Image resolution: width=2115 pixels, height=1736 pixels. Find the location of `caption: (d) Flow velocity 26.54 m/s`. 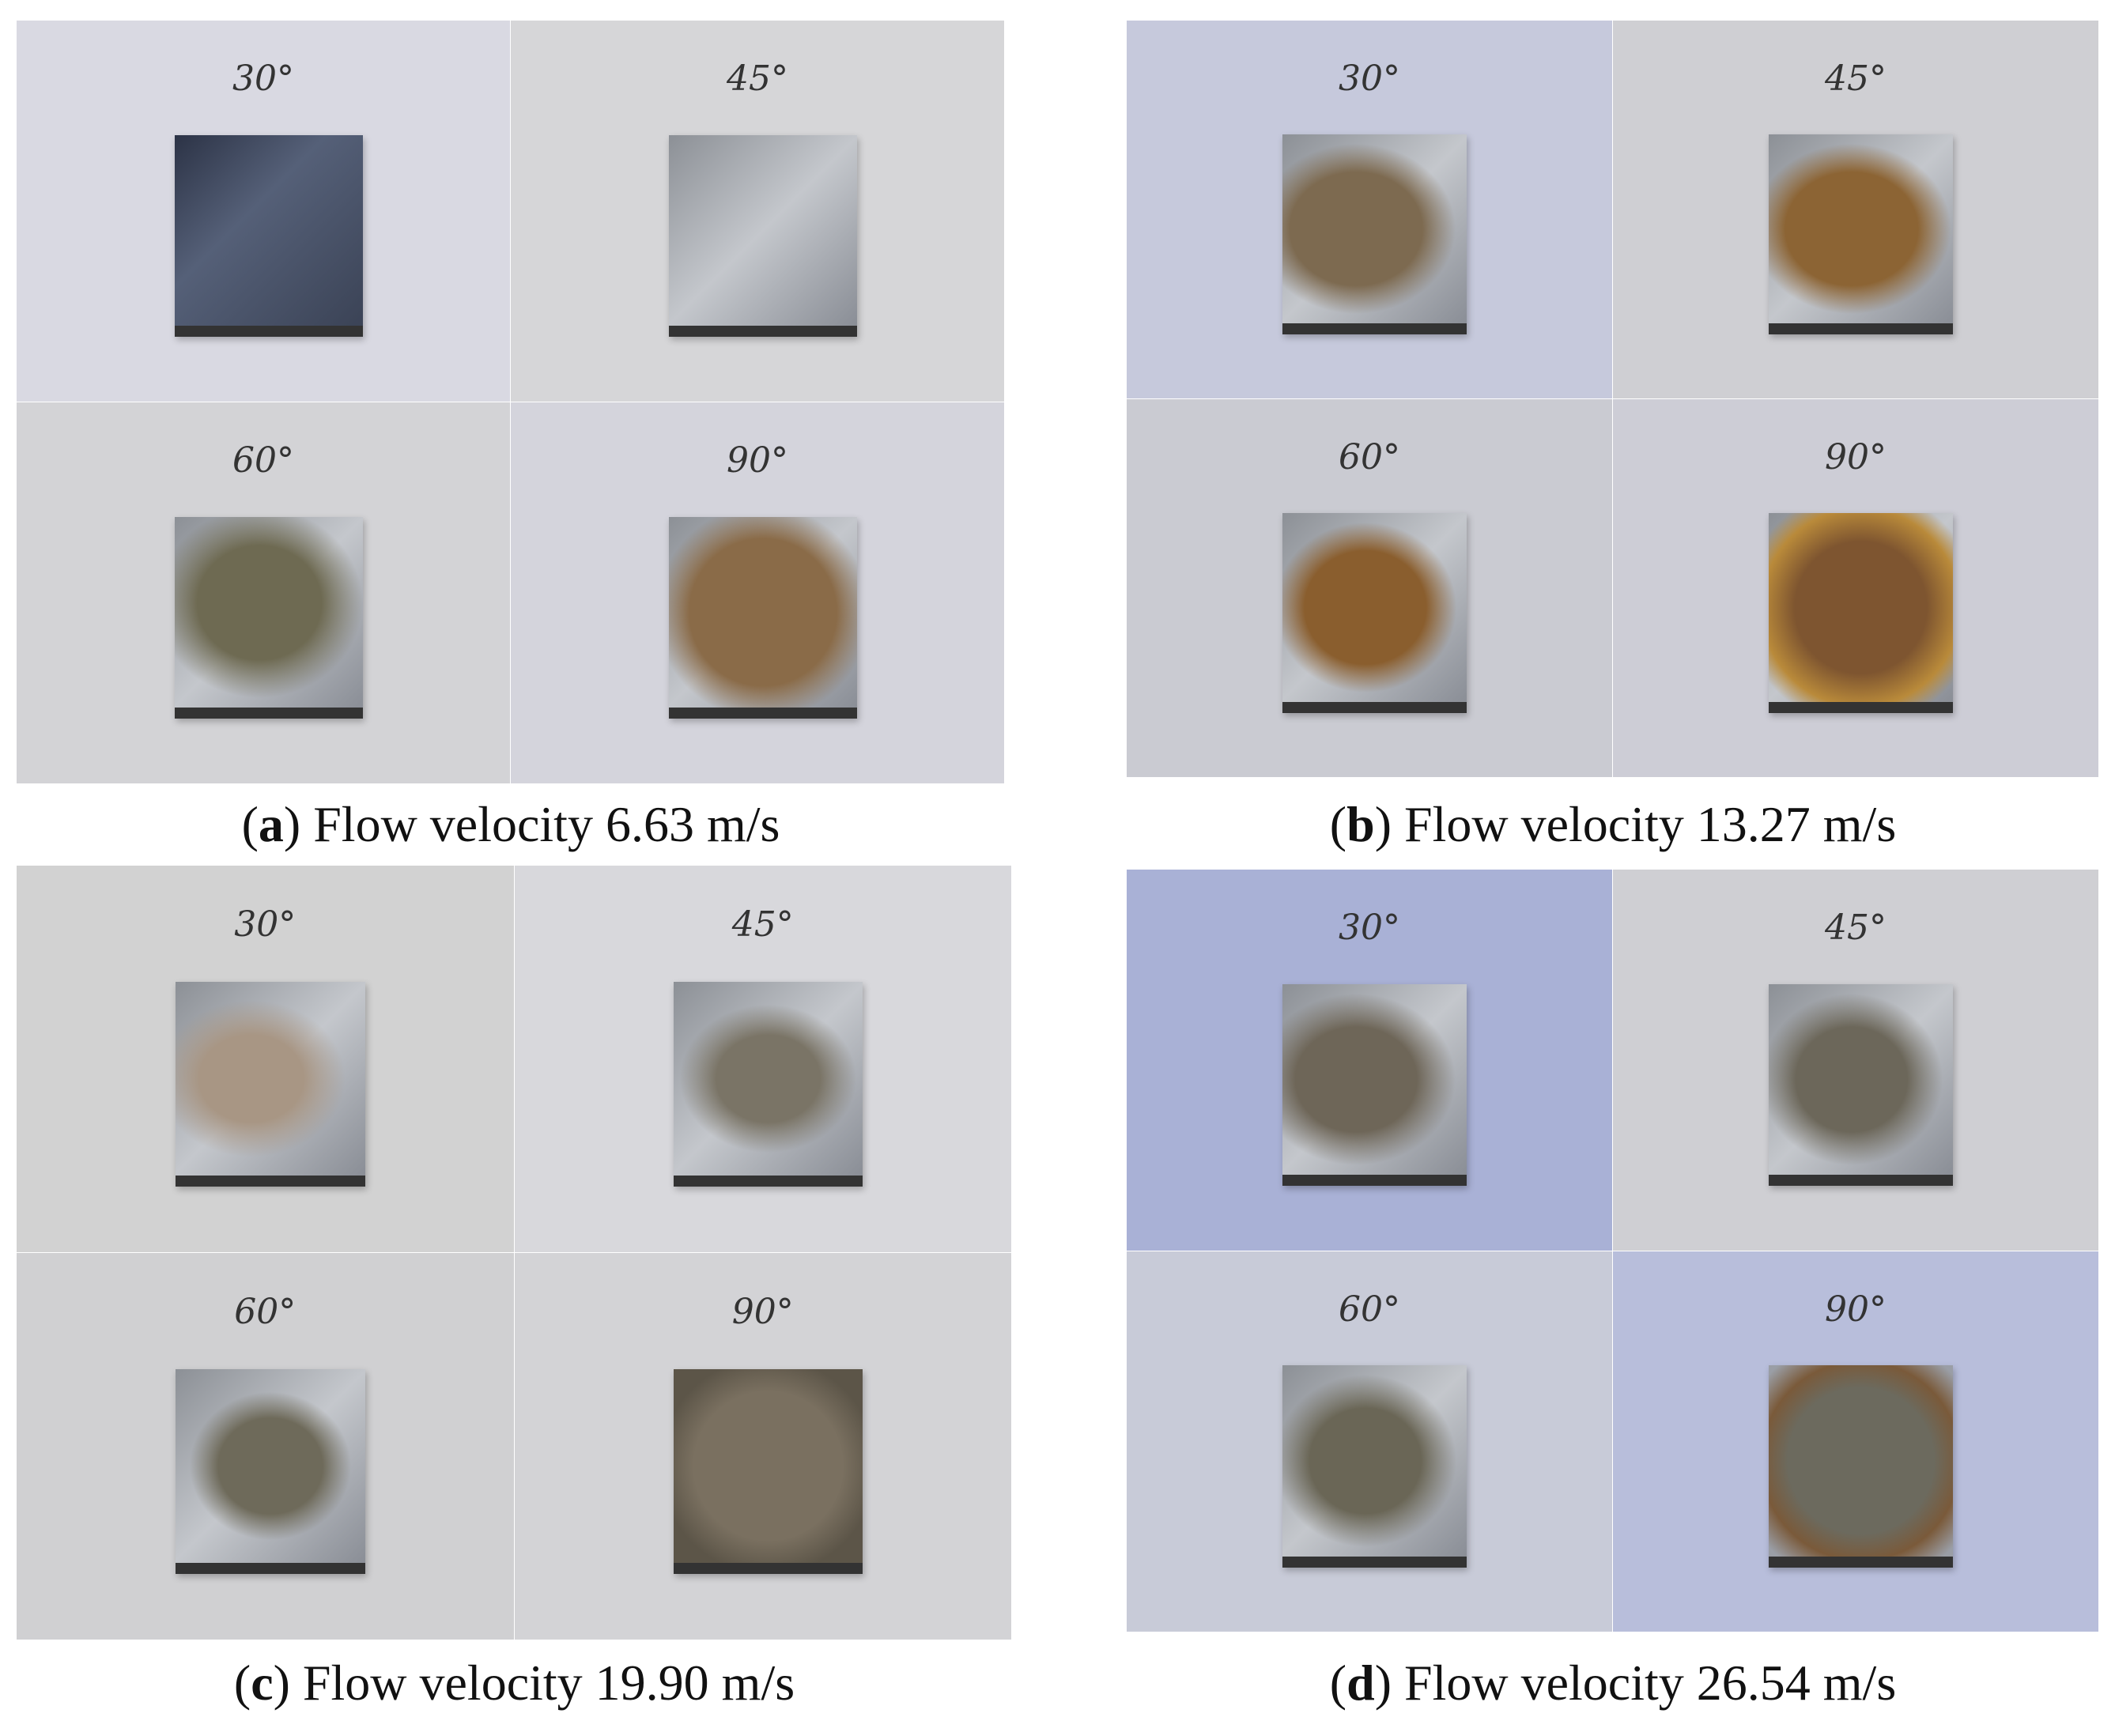

caption: (d) Flow velocity 26.54 m/s is located at coordinates (1613, 1683).